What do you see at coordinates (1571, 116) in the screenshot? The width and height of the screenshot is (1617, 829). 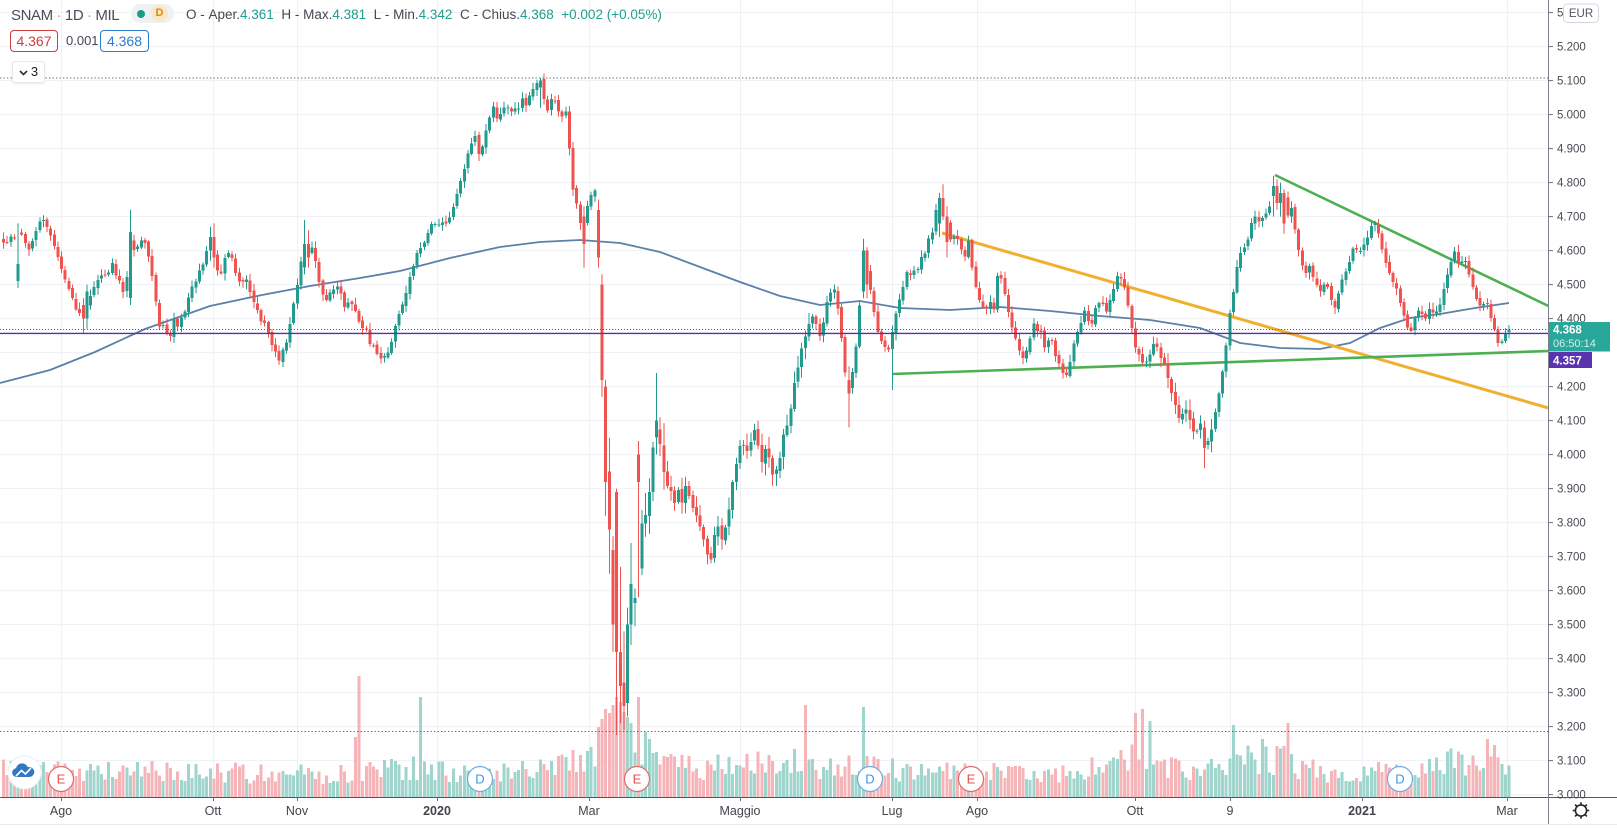 I see `svg-text: 5.000` at bounding box center [1571, 116].